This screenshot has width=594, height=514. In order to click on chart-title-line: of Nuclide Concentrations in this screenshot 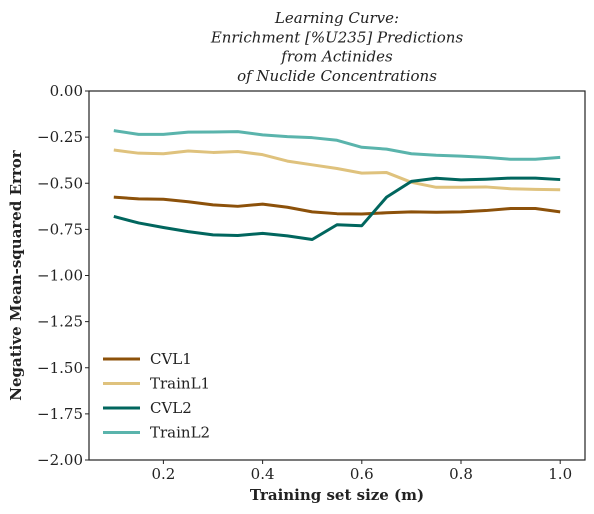, I will do `click(337, 76)`.